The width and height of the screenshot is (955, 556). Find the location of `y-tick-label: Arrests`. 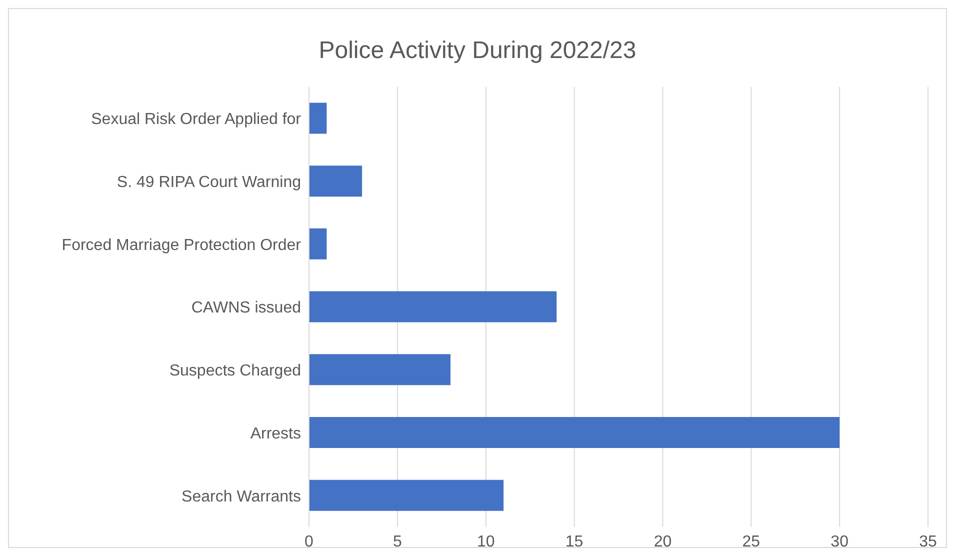

y-tick-label: Arrests is located at coordinates (275, 433).